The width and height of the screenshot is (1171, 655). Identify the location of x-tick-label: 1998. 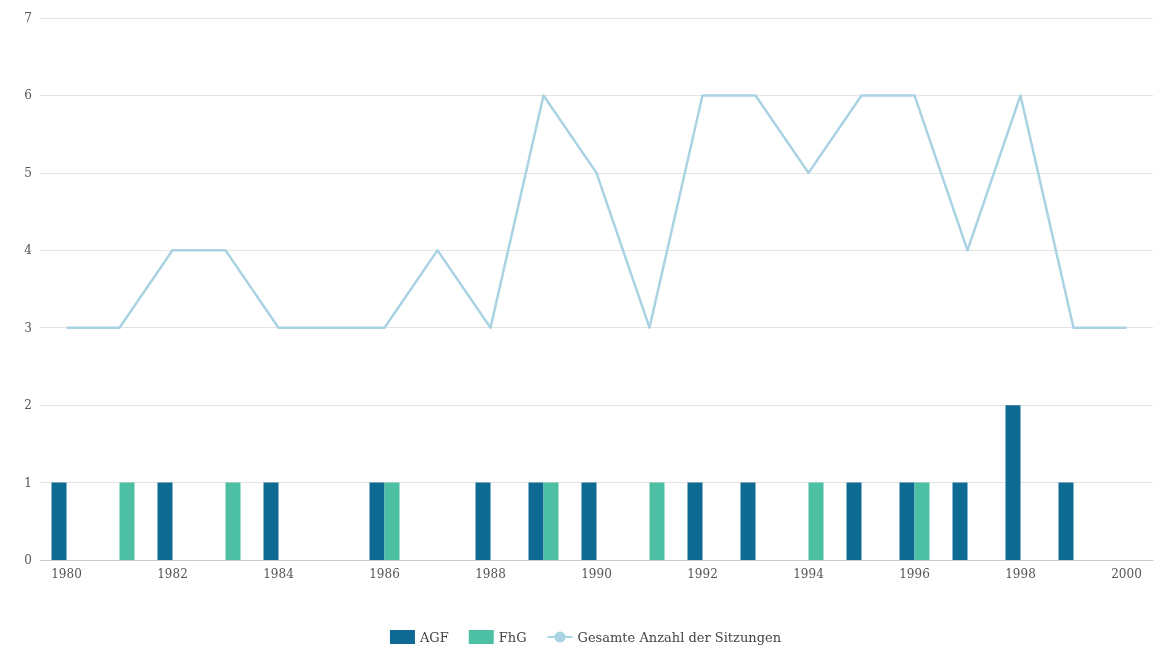
(1020, 574).